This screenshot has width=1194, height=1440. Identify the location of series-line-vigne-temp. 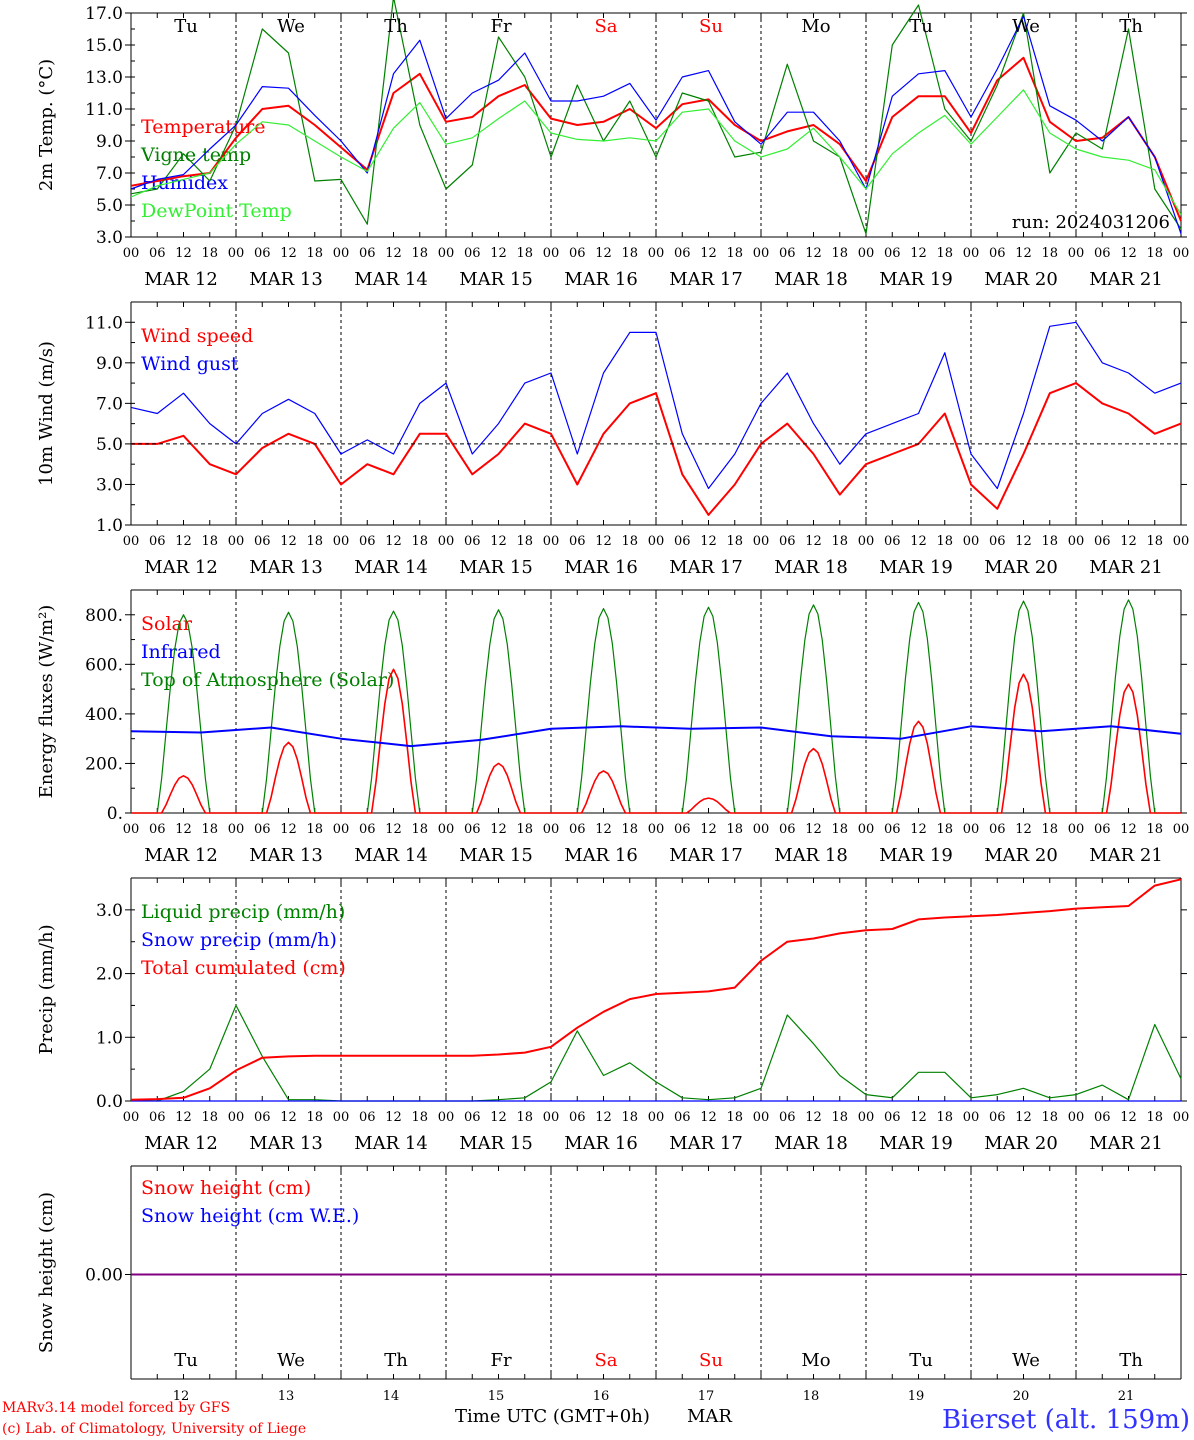
(656, 117).